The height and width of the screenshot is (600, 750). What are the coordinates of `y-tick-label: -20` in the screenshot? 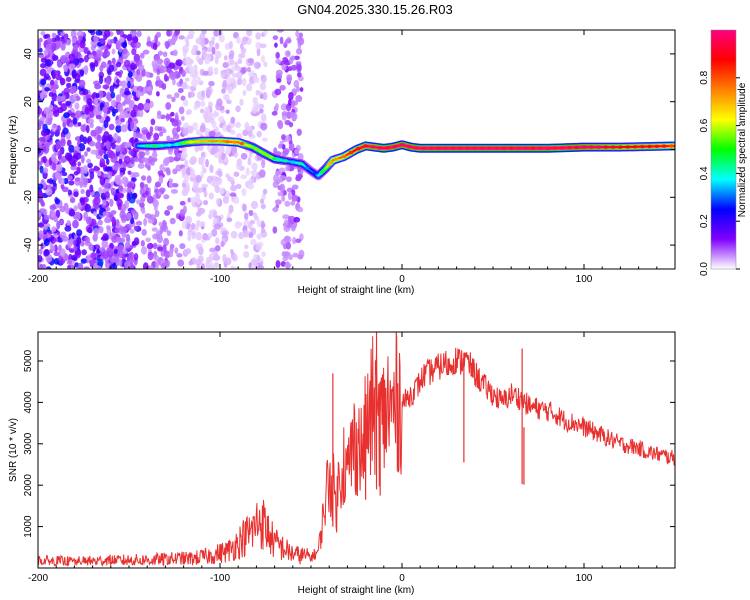 It's located at (28, 197).